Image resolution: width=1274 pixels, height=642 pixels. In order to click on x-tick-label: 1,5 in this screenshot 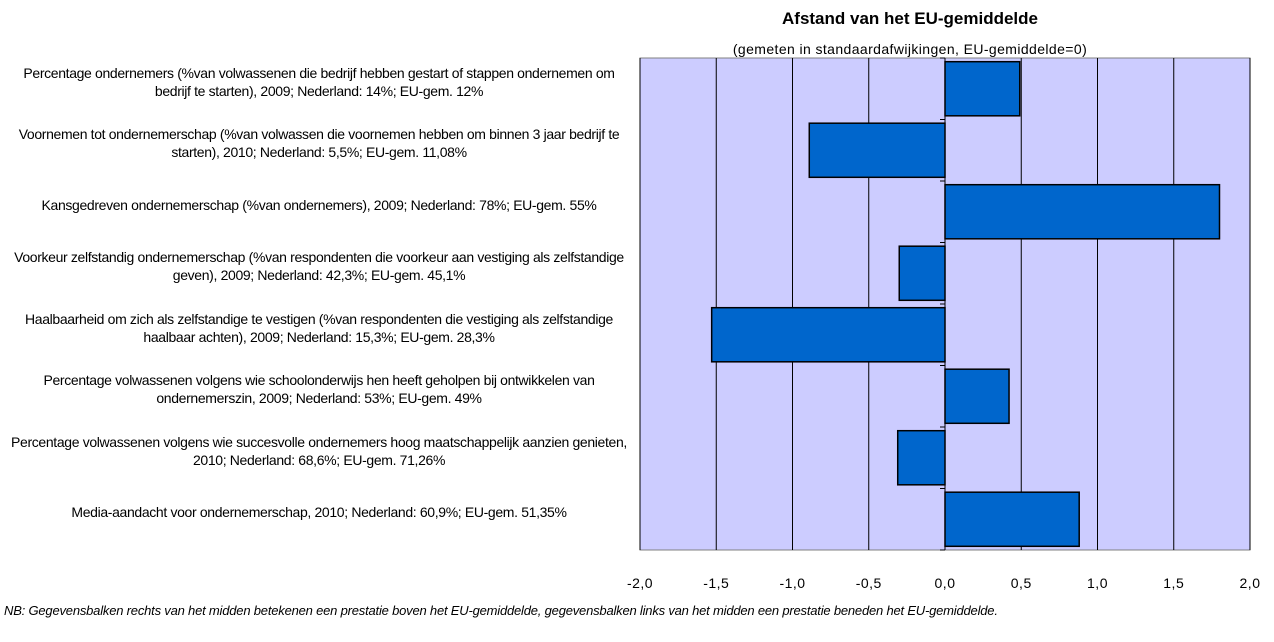, I will do `click(1173, 583)`.